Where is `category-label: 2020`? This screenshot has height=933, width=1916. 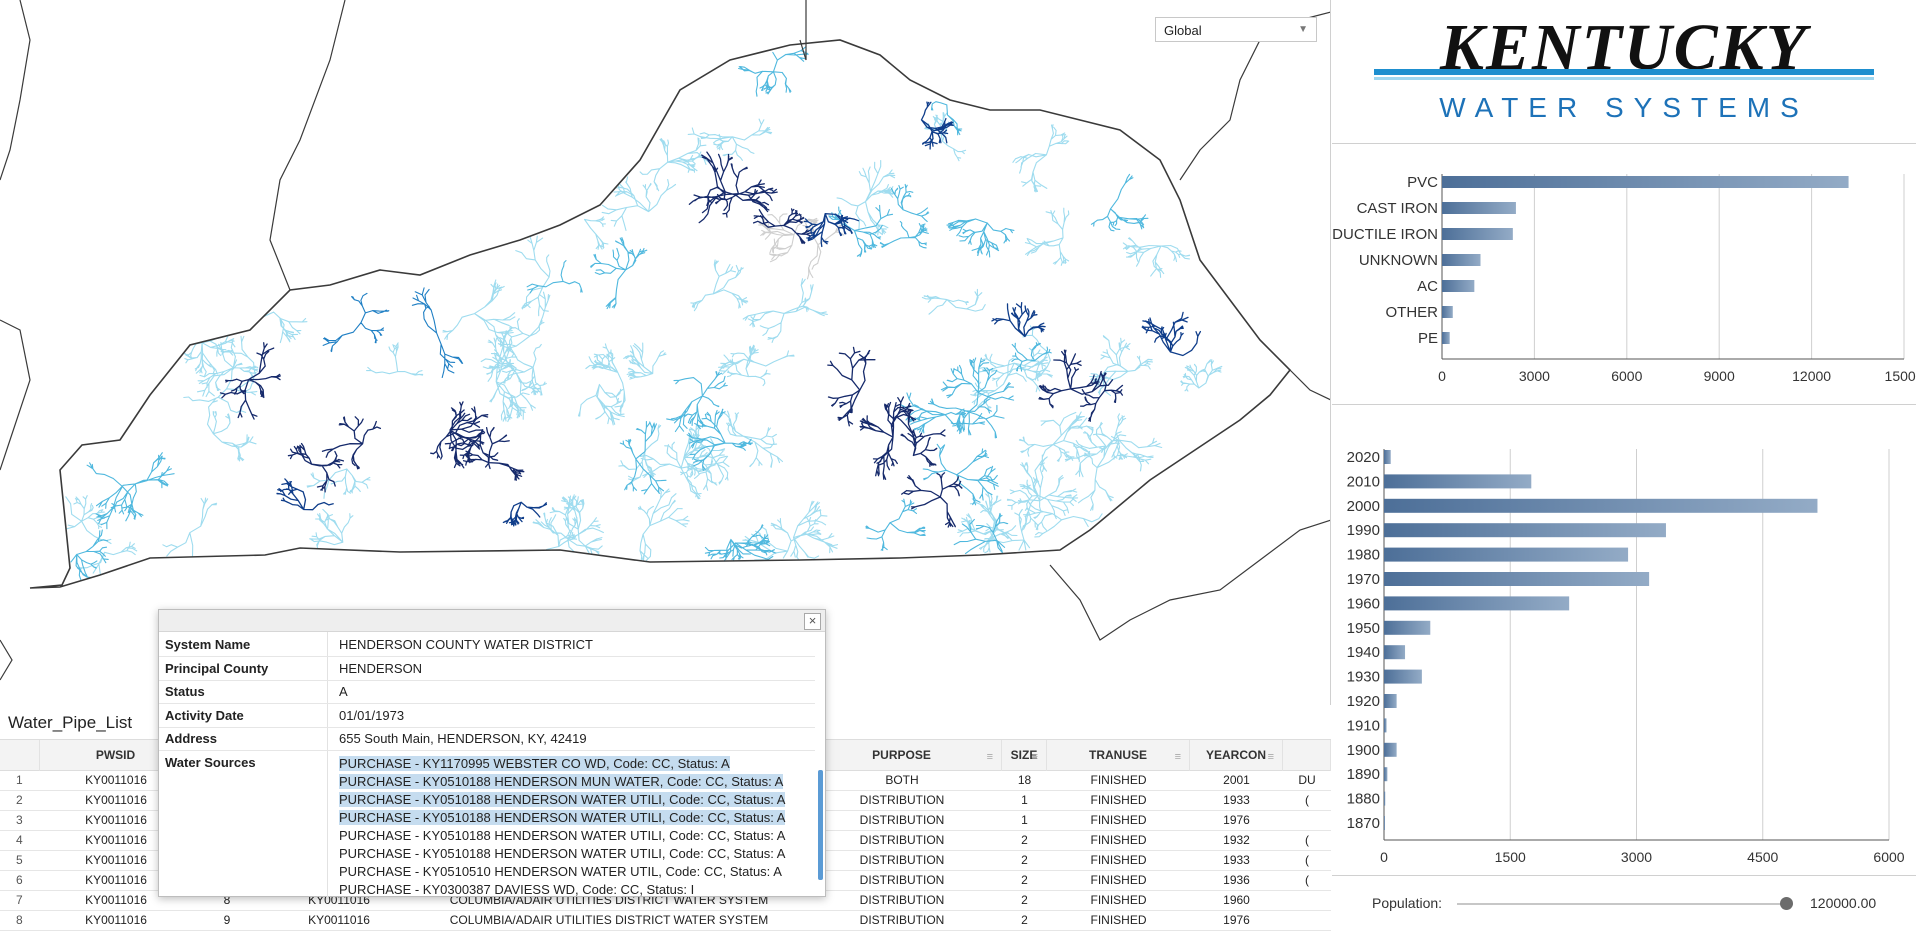 category-label: 2020 is located at coordinates (1363, 457).